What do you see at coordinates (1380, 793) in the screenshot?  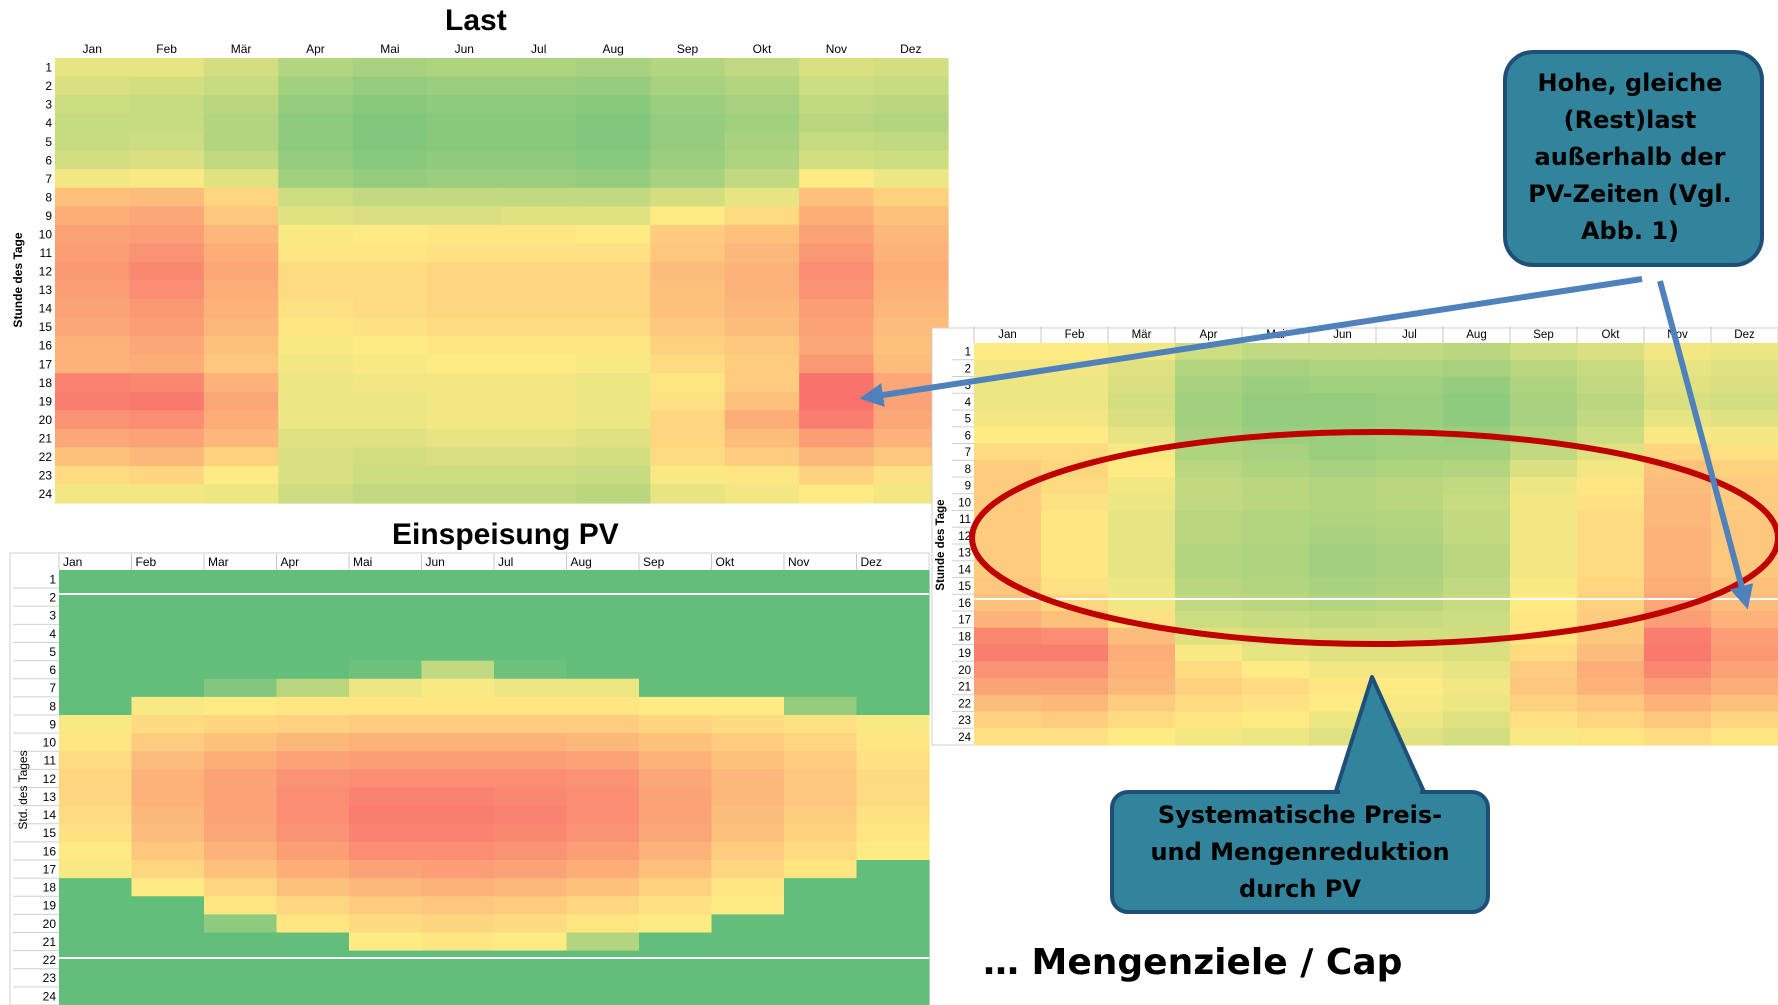 I see `callout-joint` at bounding box center [1380, 793].